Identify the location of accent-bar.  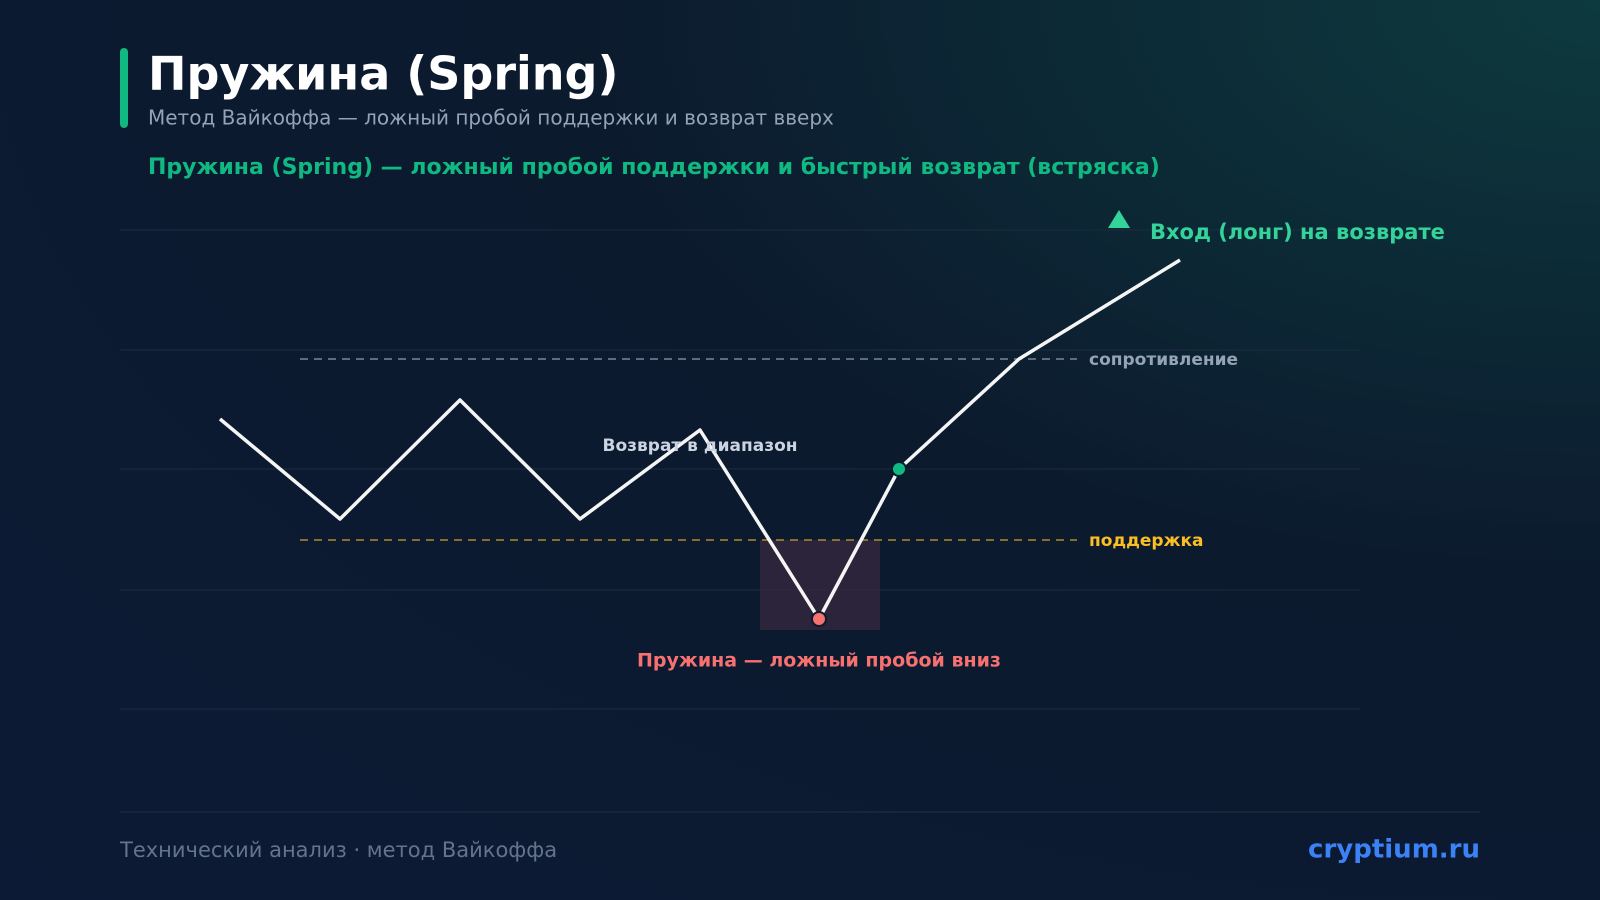
(124, 88).